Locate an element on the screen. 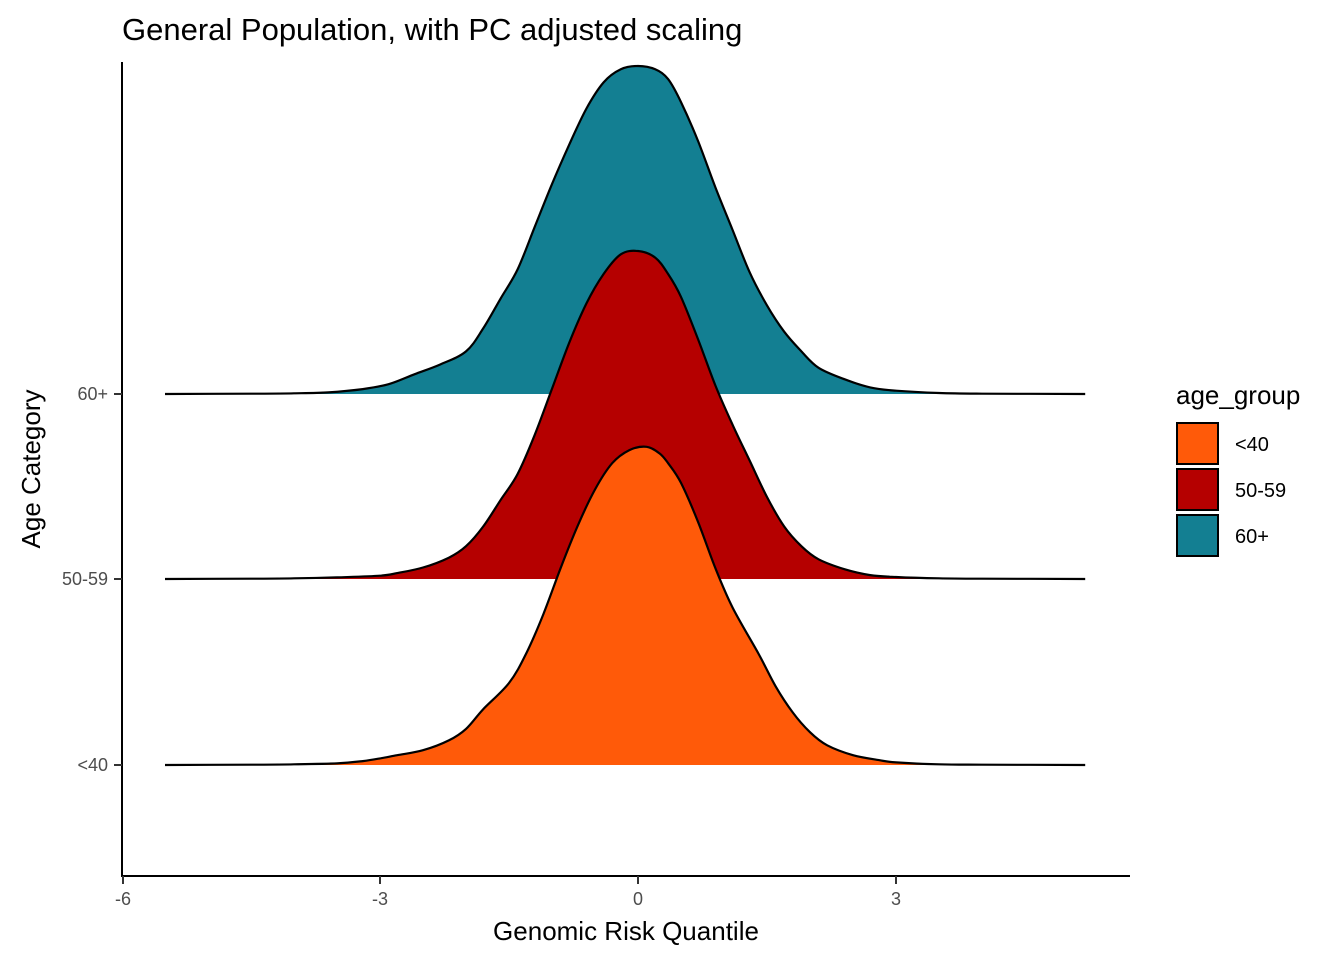  x-tick-label-6: -6 is located at coordinates (123, 899).